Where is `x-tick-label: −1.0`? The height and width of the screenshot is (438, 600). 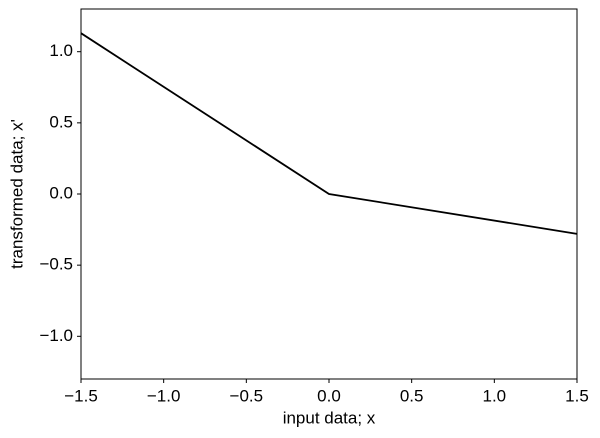
x-tick-label: −1.0 is located at coordinates (164, 395).